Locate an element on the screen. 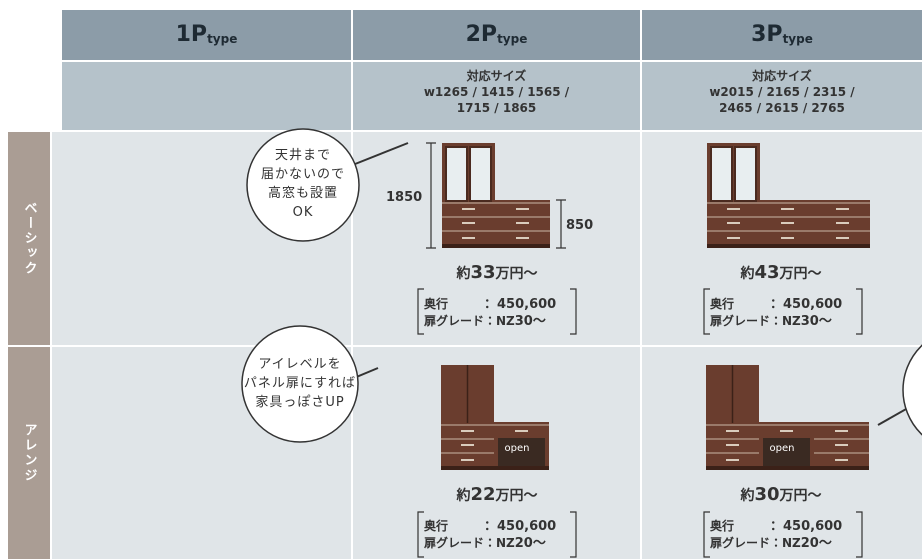 The height and width of the screenshot is (559, 922). size-line: w1265 / 1415 / 1565 / is located at coordinates (496, 92).